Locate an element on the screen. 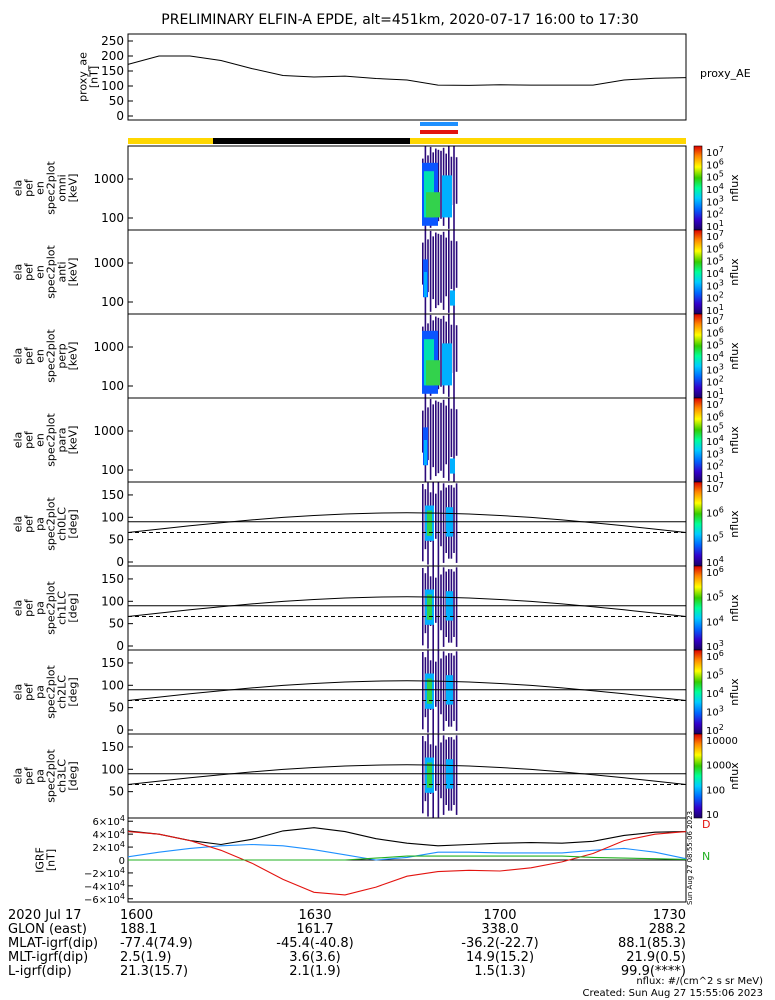  colorbar-para-unit: nflux is located at coordinates (734, 440).